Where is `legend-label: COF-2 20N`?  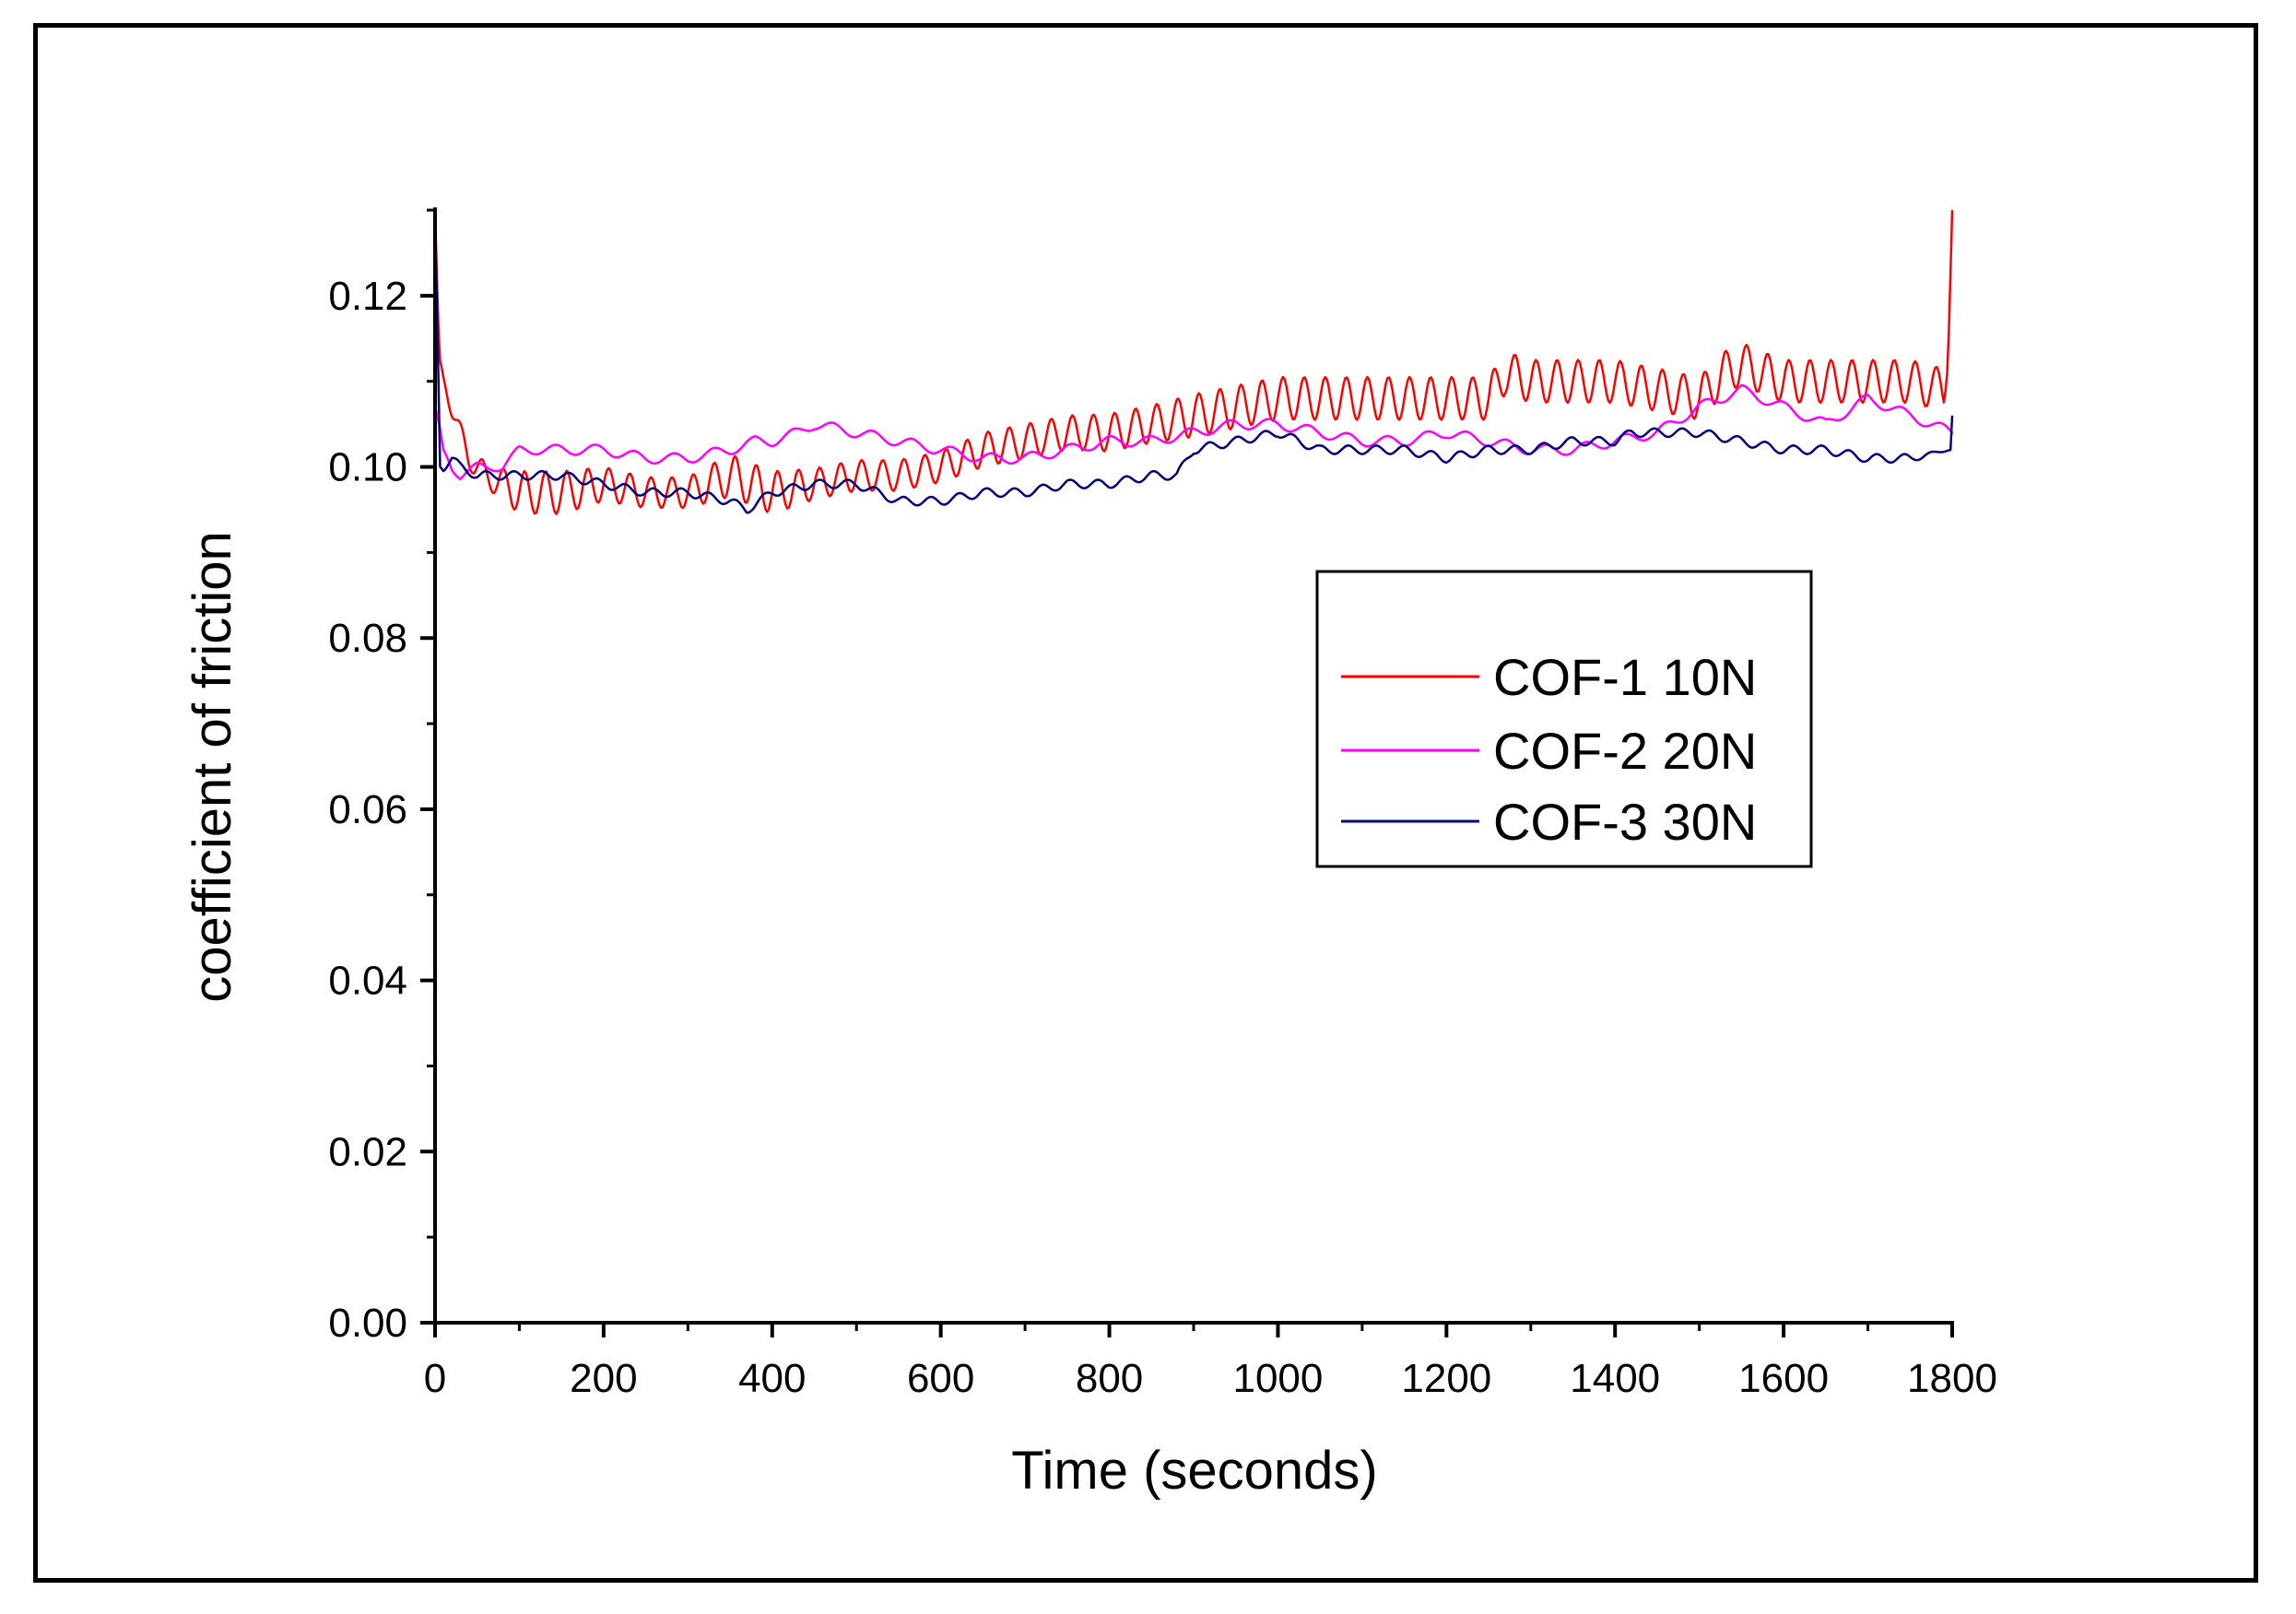 legend-label: COF-2 20N is located at coordinates (1625, 751).